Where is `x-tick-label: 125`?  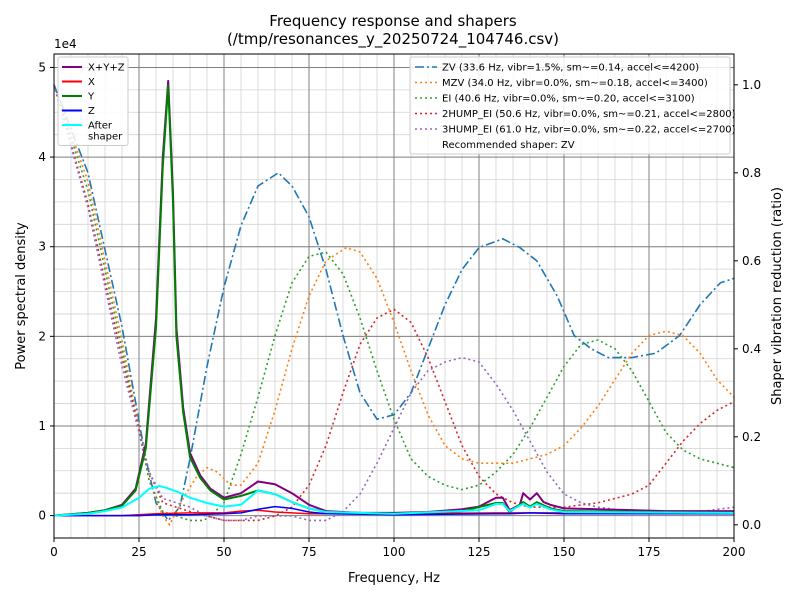 x-tick-label: 125 is located at coordinates (479, 552).